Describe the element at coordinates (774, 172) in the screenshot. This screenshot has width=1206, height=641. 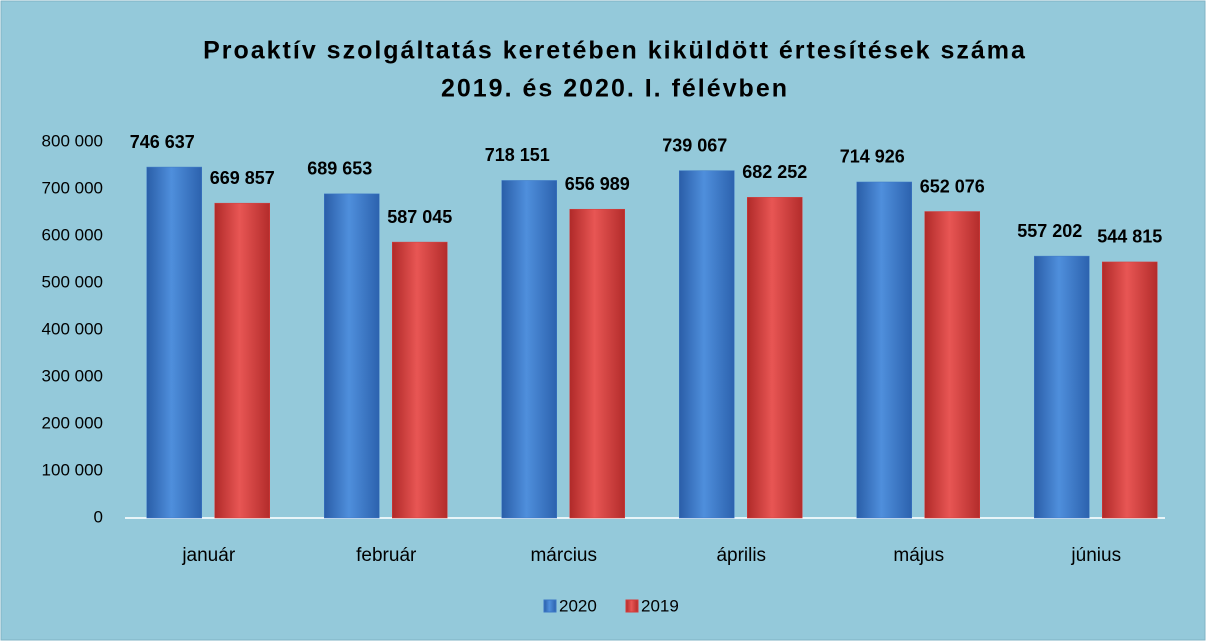
I see `value-label: 682 252` at that location.